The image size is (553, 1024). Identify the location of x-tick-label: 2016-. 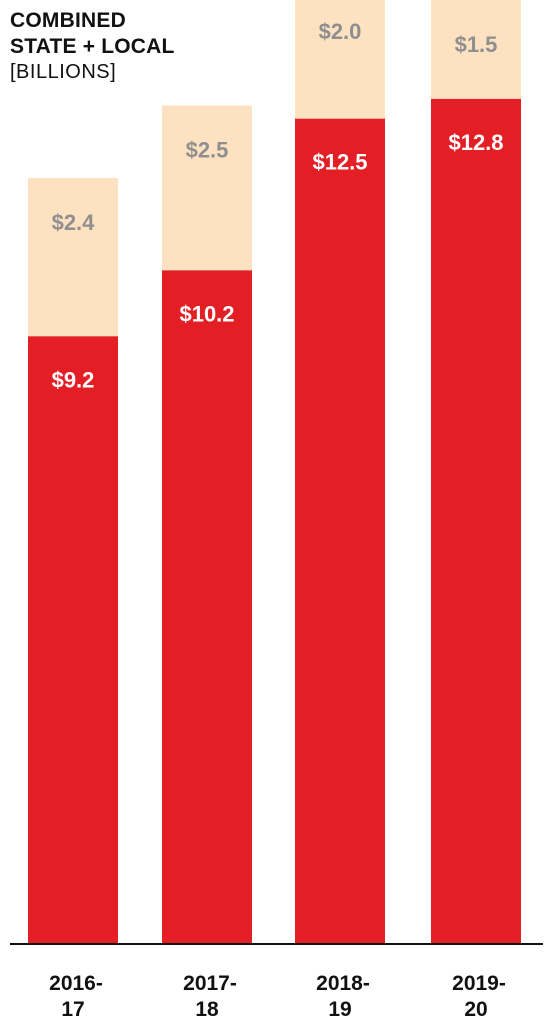
(76, 983).